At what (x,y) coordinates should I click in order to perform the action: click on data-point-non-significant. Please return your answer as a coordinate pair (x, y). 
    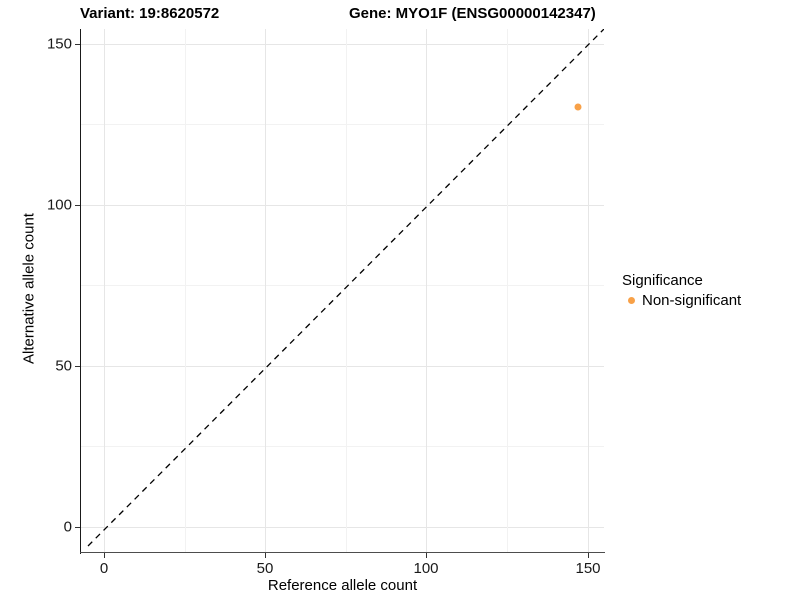
    Looking at the image, I should click on (578, 107).